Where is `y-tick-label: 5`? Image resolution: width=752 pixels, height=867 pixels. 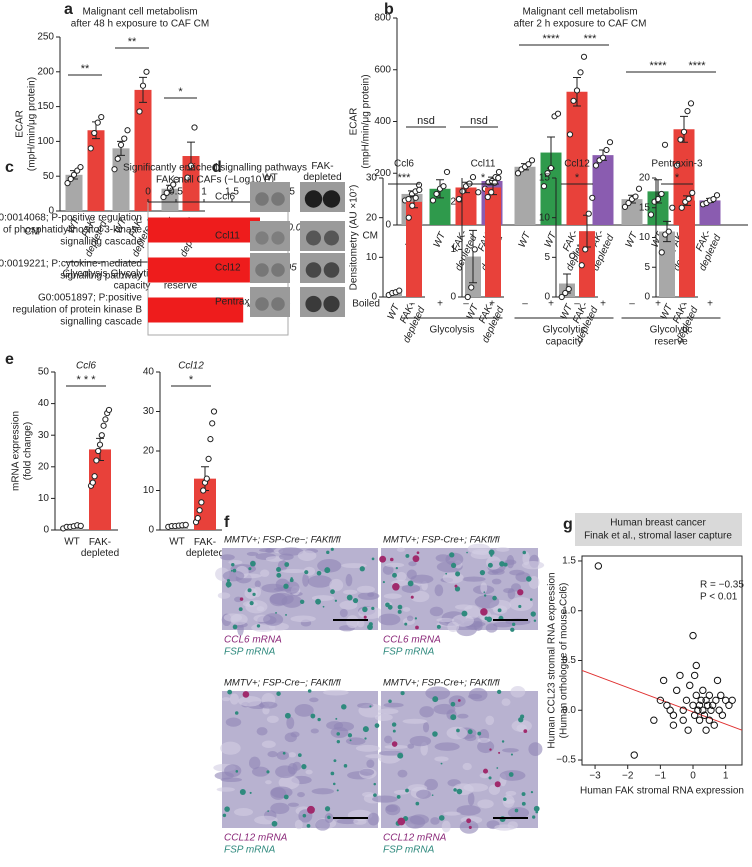
y-tick-label: 5 is located at coordinates (547, 257).